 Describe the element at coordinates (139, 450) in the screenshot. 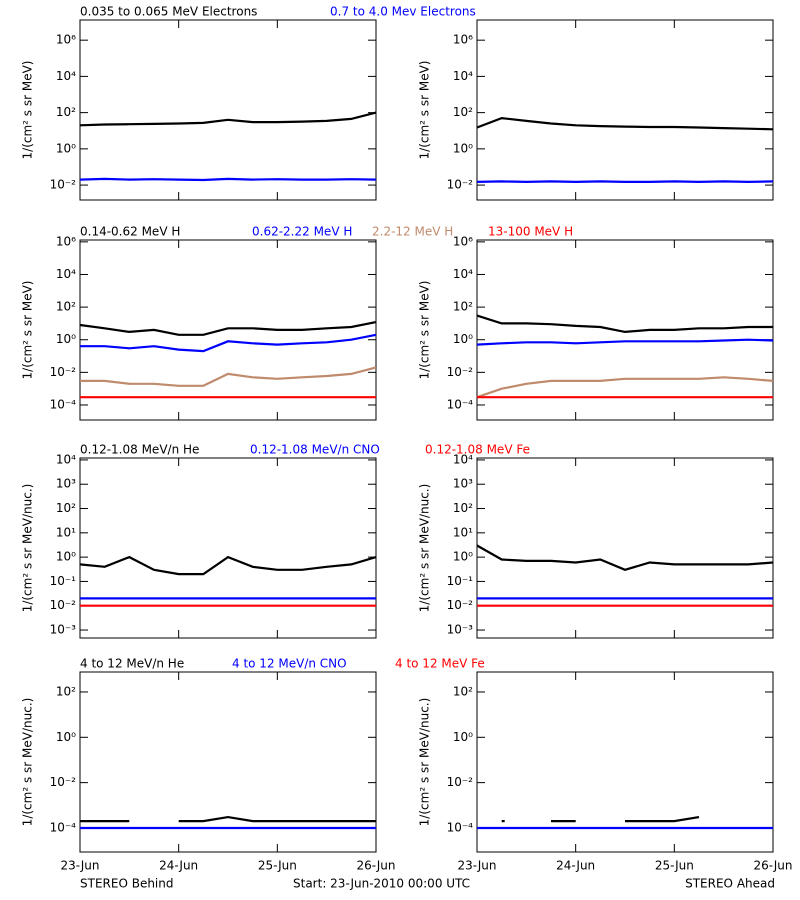

I see `legend-entry: 0.12-1.08 MeV/n He` at that location.